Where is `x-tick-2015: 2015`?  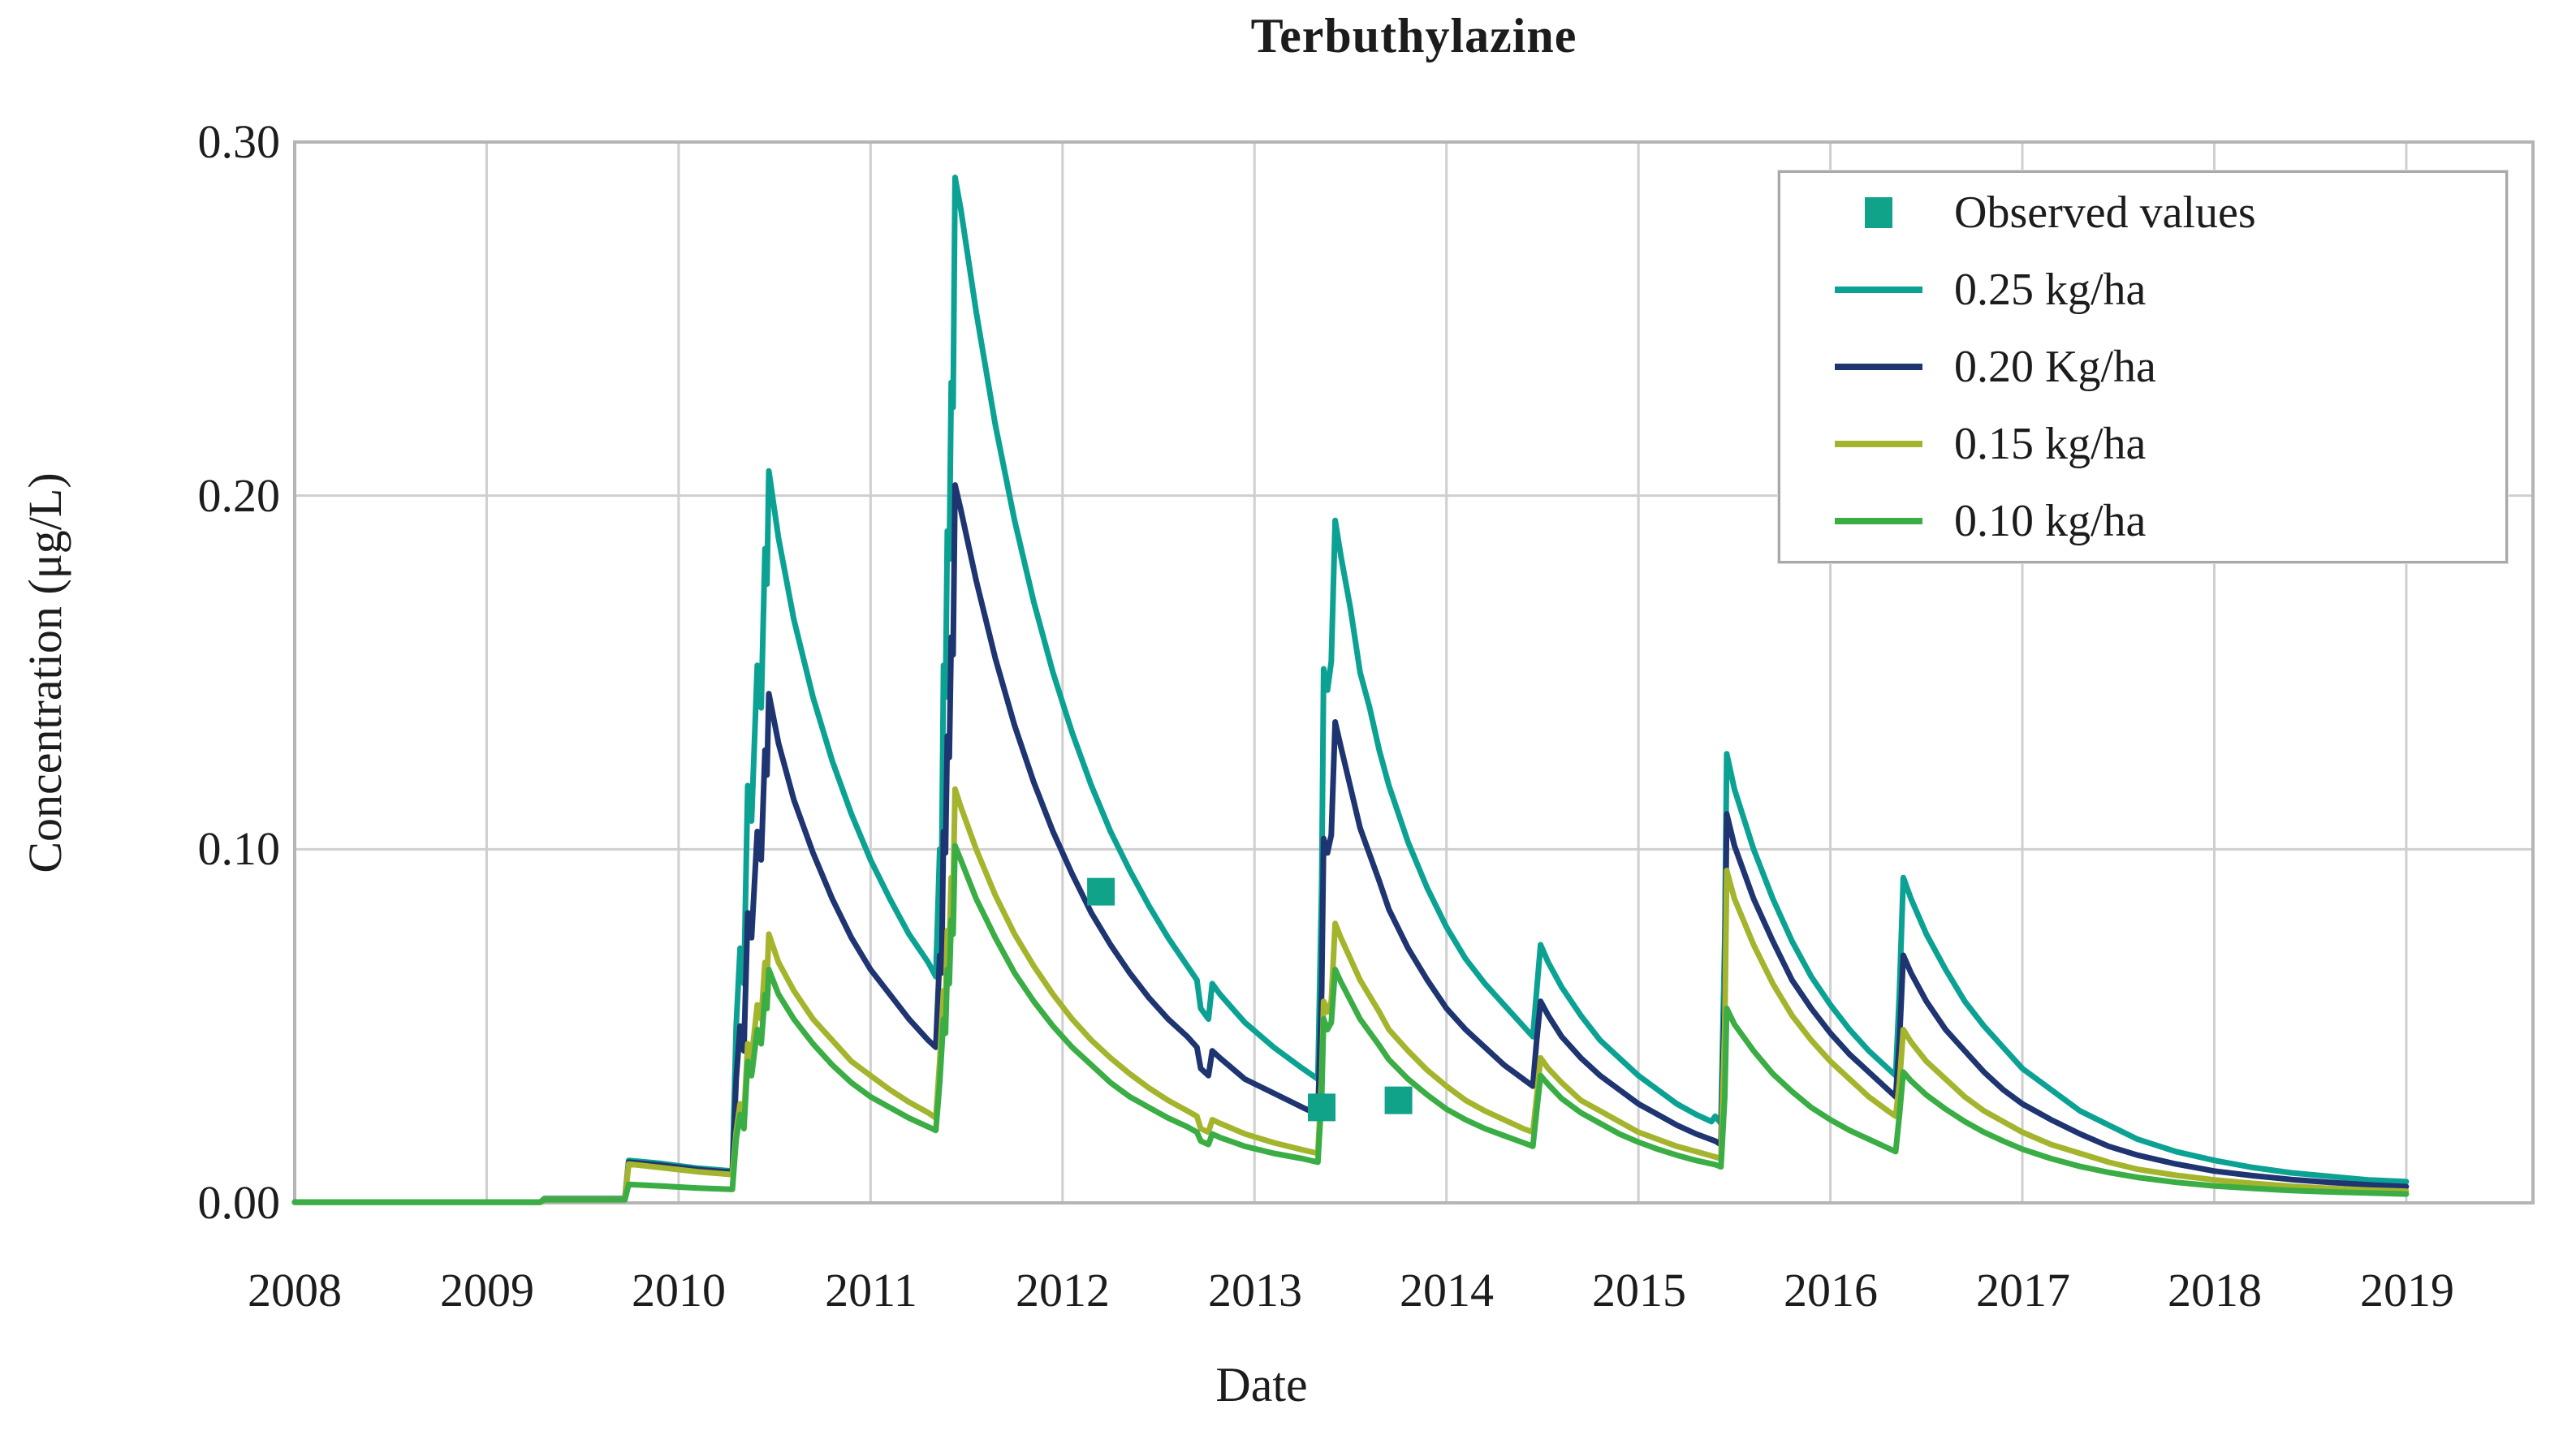
x-tick-2015: 2015 is located at coordinates (1639, 1290).